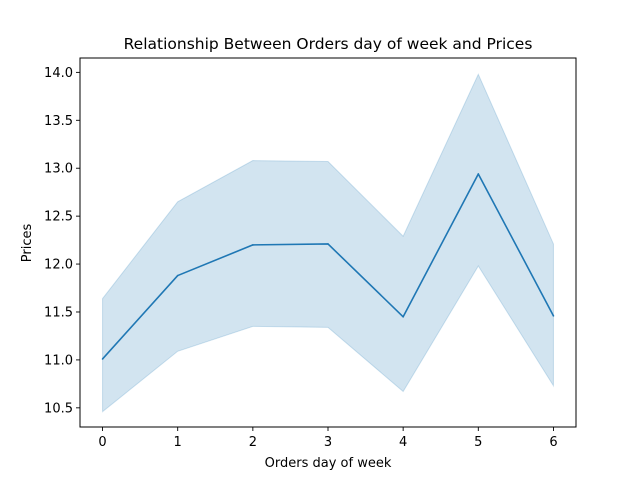 This screenshot has width=640, height=480. What do you see at coordinates (58, 265) in the screenshot?
I see `y-tick-label: 12.0` at bounding box center [58, 265].